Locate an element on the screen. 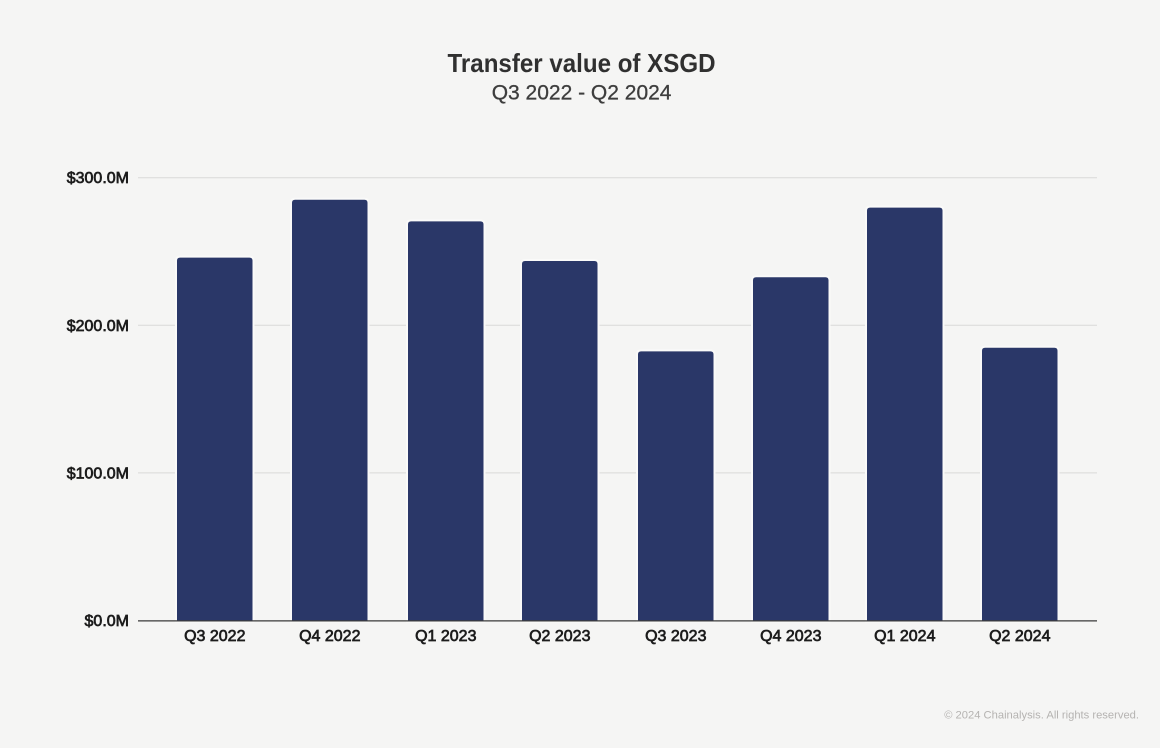  svg-text: $0.0M is located at coordinates (107, 621).